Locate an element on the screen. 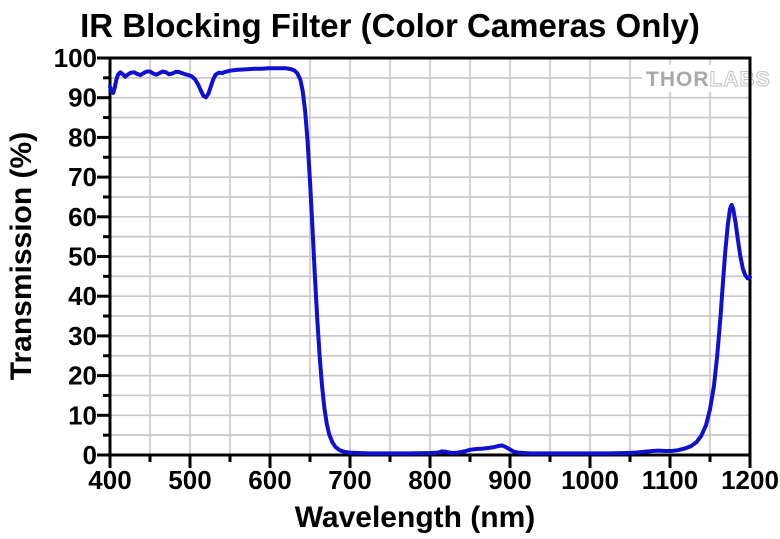 The height and width of the screenshot is (539, 780). x-tick-label: 1000 is located at coordinates (590, 480).